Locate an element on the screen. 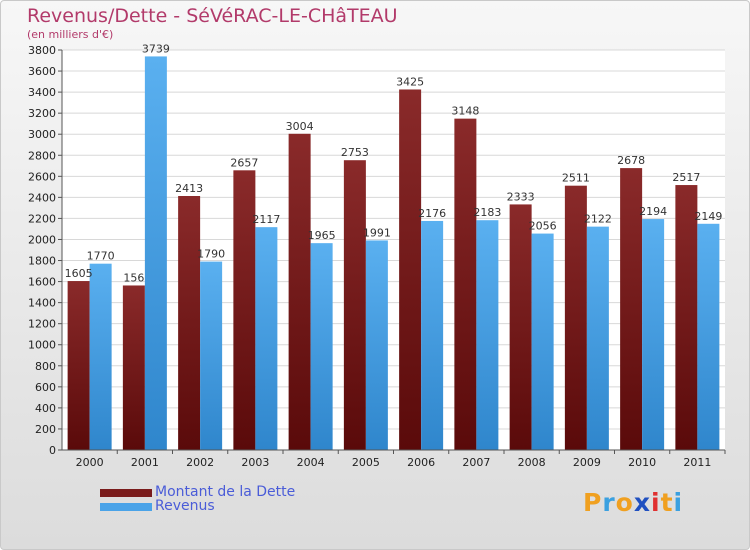 The height and width of the screenshot is (550, 750). data-label-revenus: 2149 is located at coordinates (708, 216).